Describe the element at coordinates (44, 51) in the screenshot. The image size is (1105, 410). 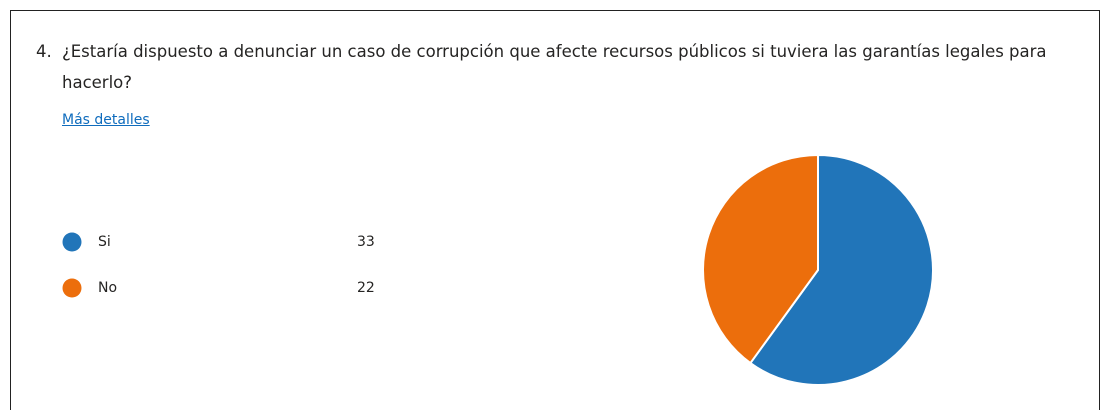
I see `question-number: 4.` at that location.